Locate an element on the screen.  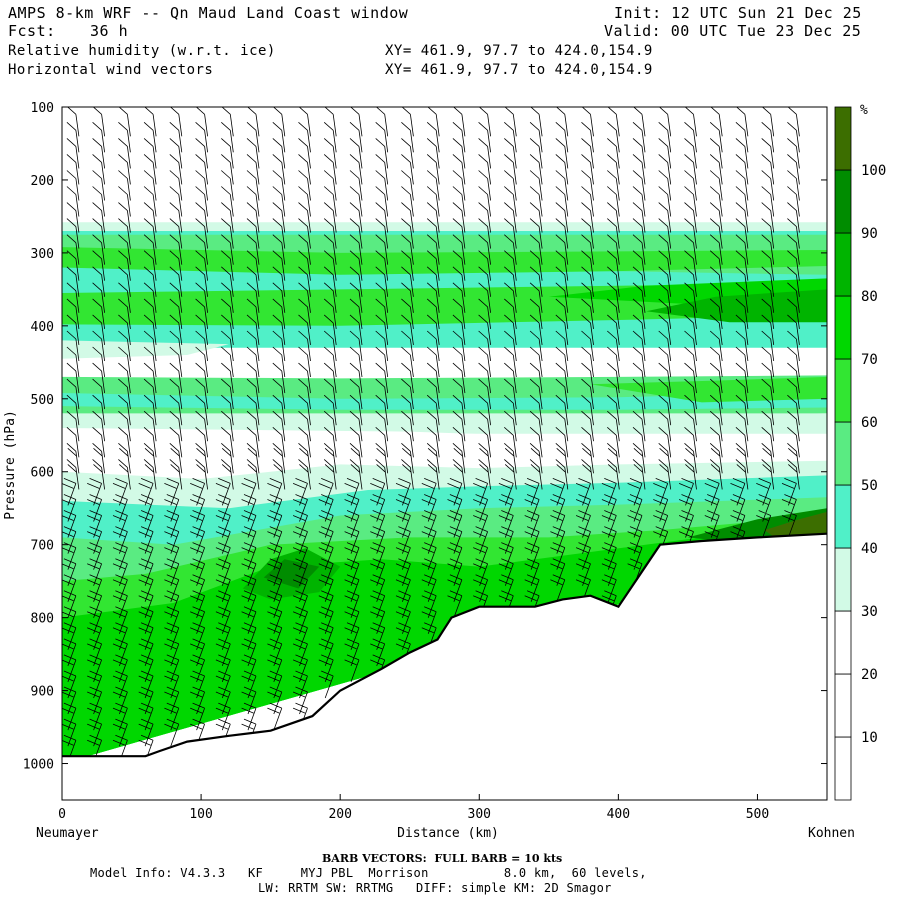
x-tick-label: 300 is located at coordinates (479, 814).